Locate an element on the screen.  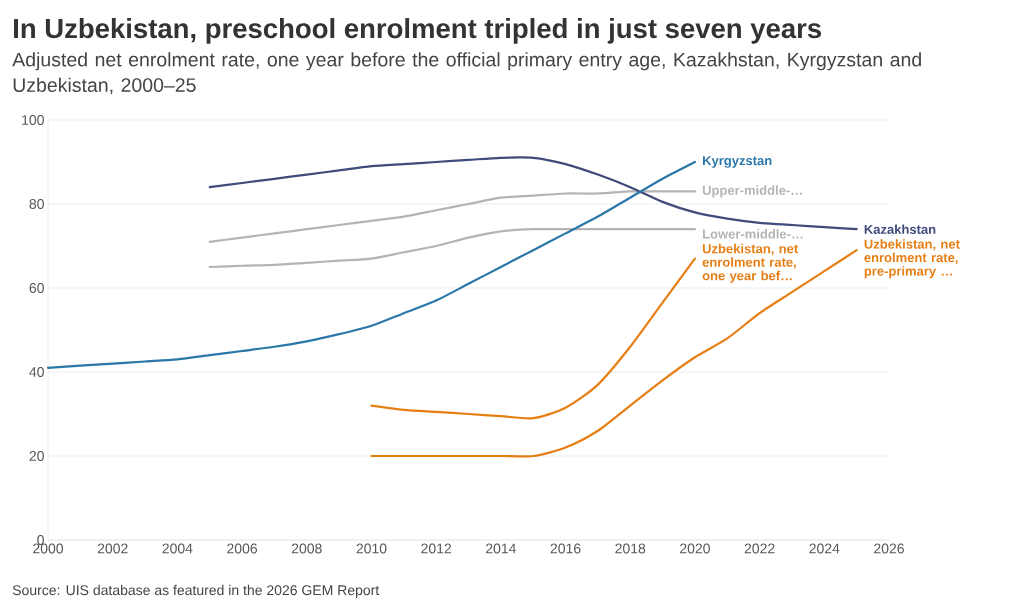
y-tick-label: 20 is located at coordinates (36, 456).